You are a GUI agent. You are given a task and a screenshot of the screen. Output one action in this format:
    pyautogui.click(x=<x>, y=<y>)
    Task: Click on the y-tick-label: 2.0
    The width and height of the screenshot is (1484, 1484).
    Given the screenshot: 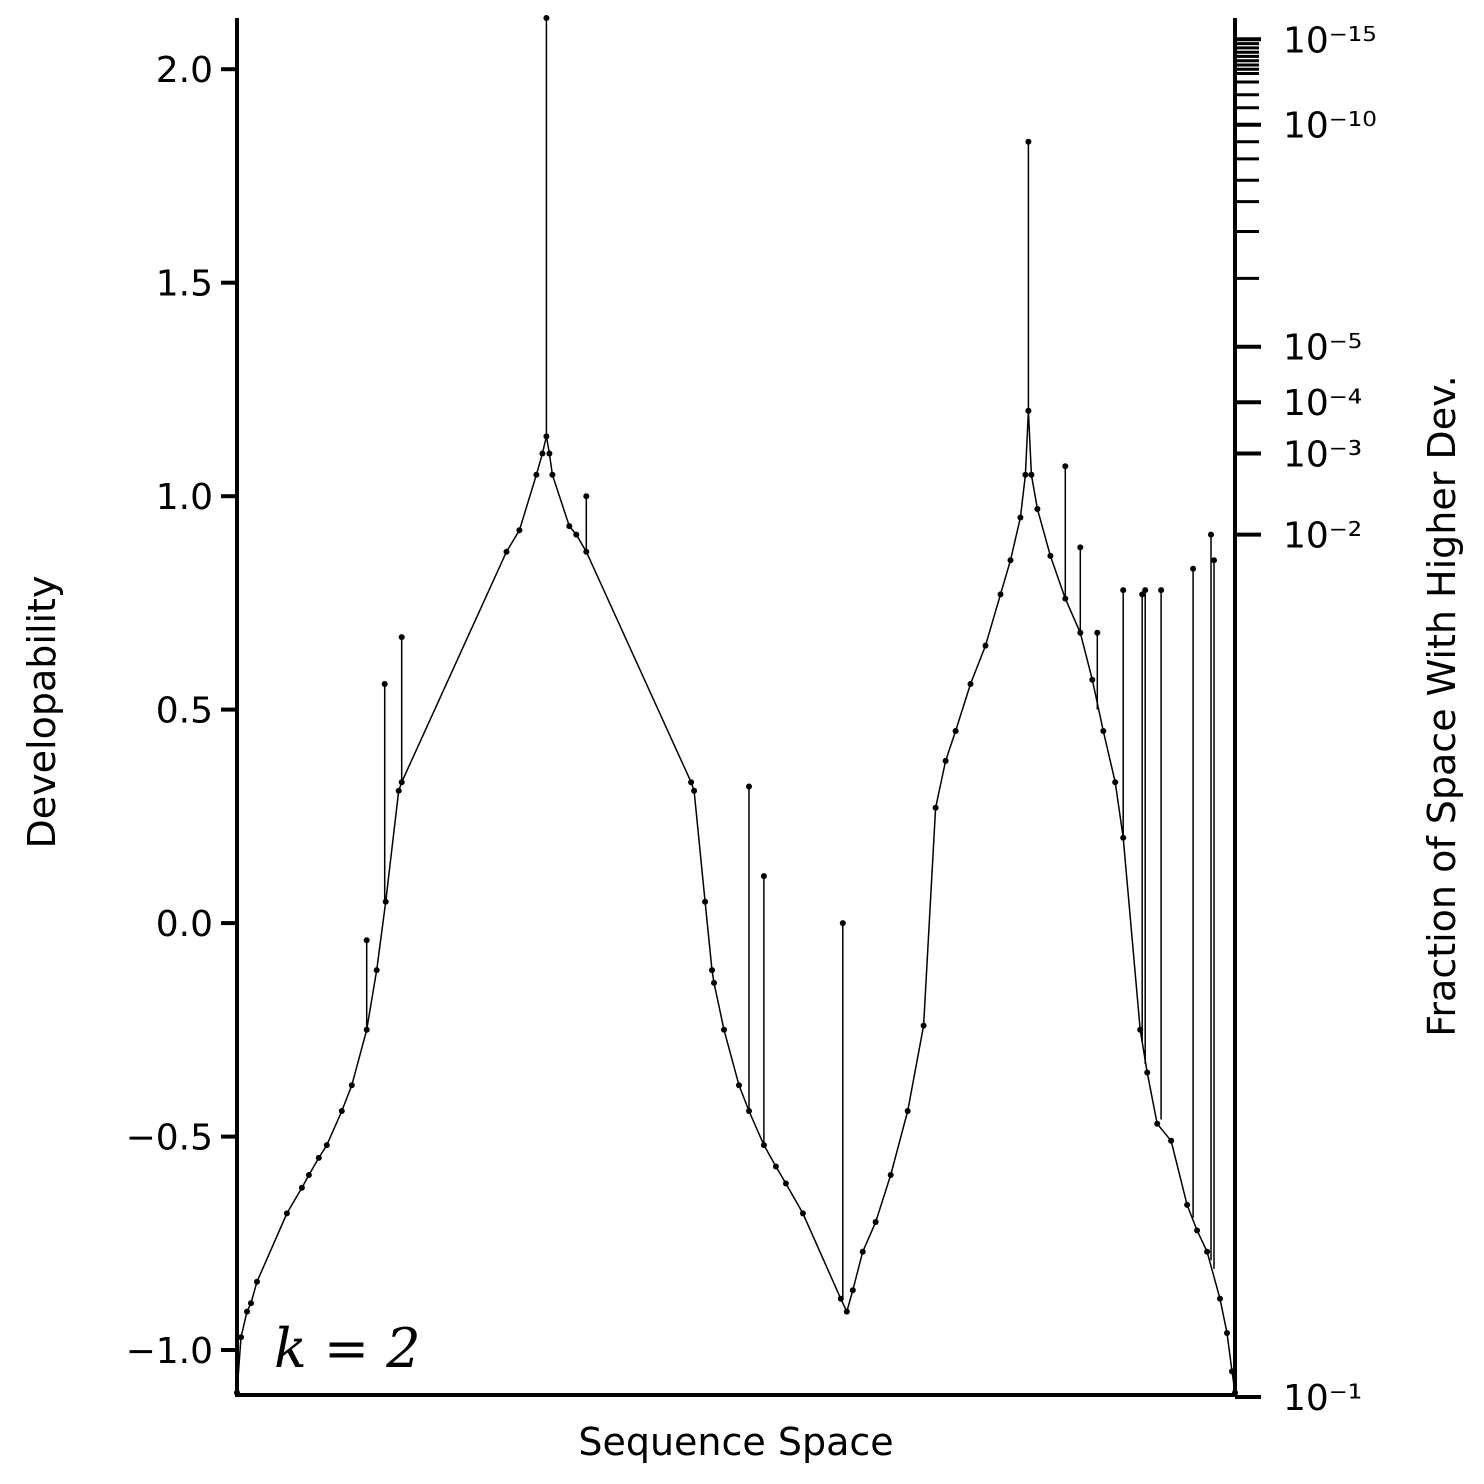 What is the action you would take?
    pyautogui.click(x=184, y=70)
    